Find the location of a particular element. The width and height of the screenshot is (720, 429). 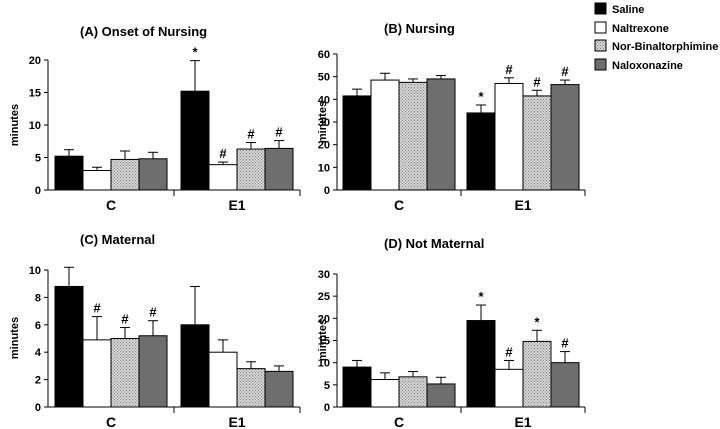

legend-label-nor-binaltorphimine: Nor-Binaltorphimine is located at coordinates (665, 47).